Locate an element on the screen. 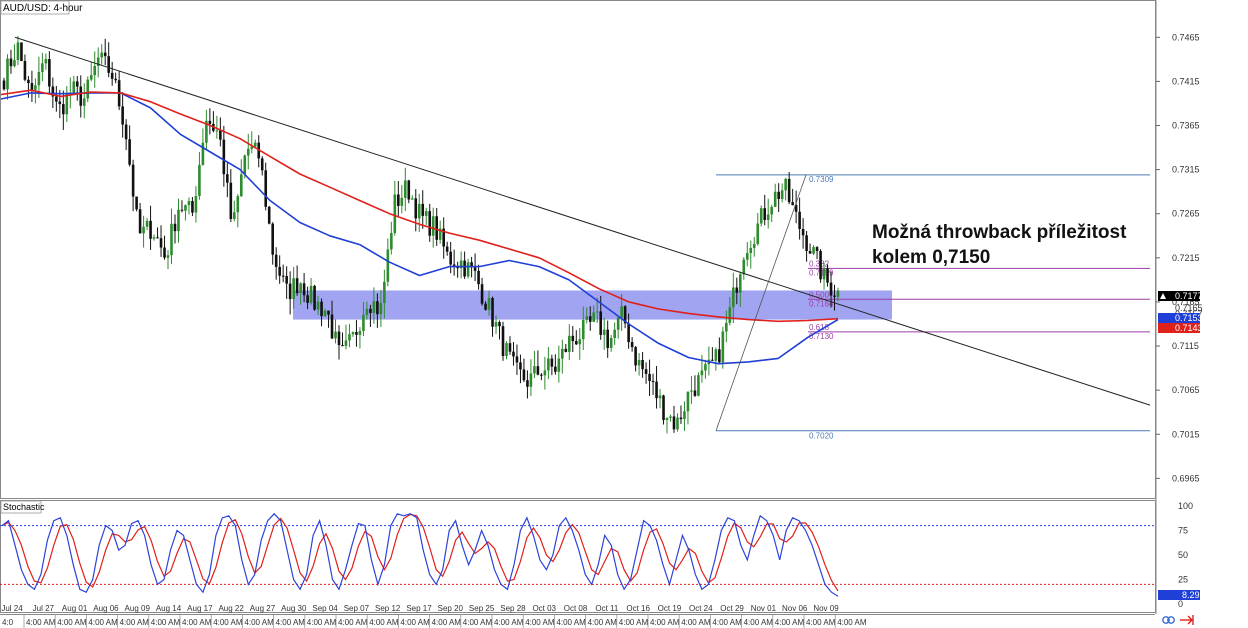 Image resolution: width=1248 pixels, height=628 pixels. time-tick-label: 4:0 is located at coordinates (8, 622).